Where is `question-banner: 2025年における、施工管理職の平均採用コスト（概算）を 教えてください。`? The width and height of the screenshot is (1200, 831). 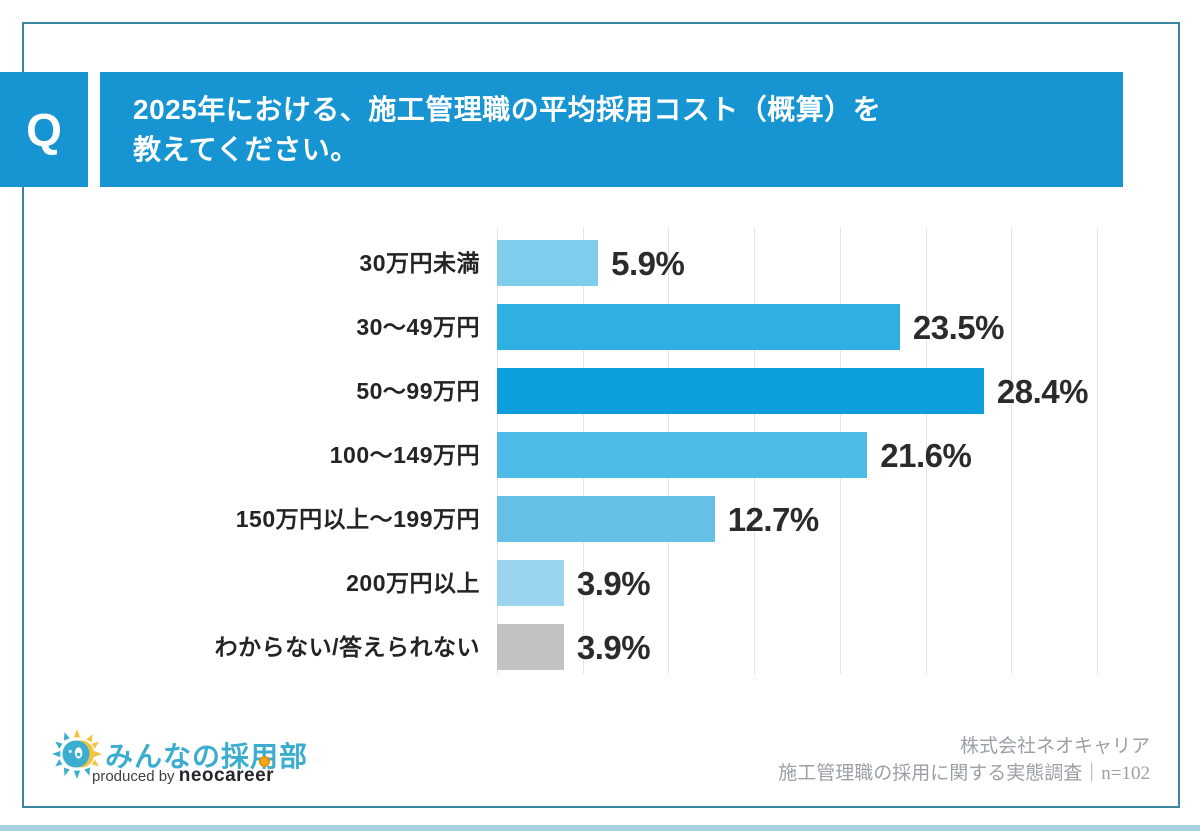
question-banner: 2025年における、施工管理職の平均採用コスト（概算）を 教えてください。 is located at coordinates (611, 129).